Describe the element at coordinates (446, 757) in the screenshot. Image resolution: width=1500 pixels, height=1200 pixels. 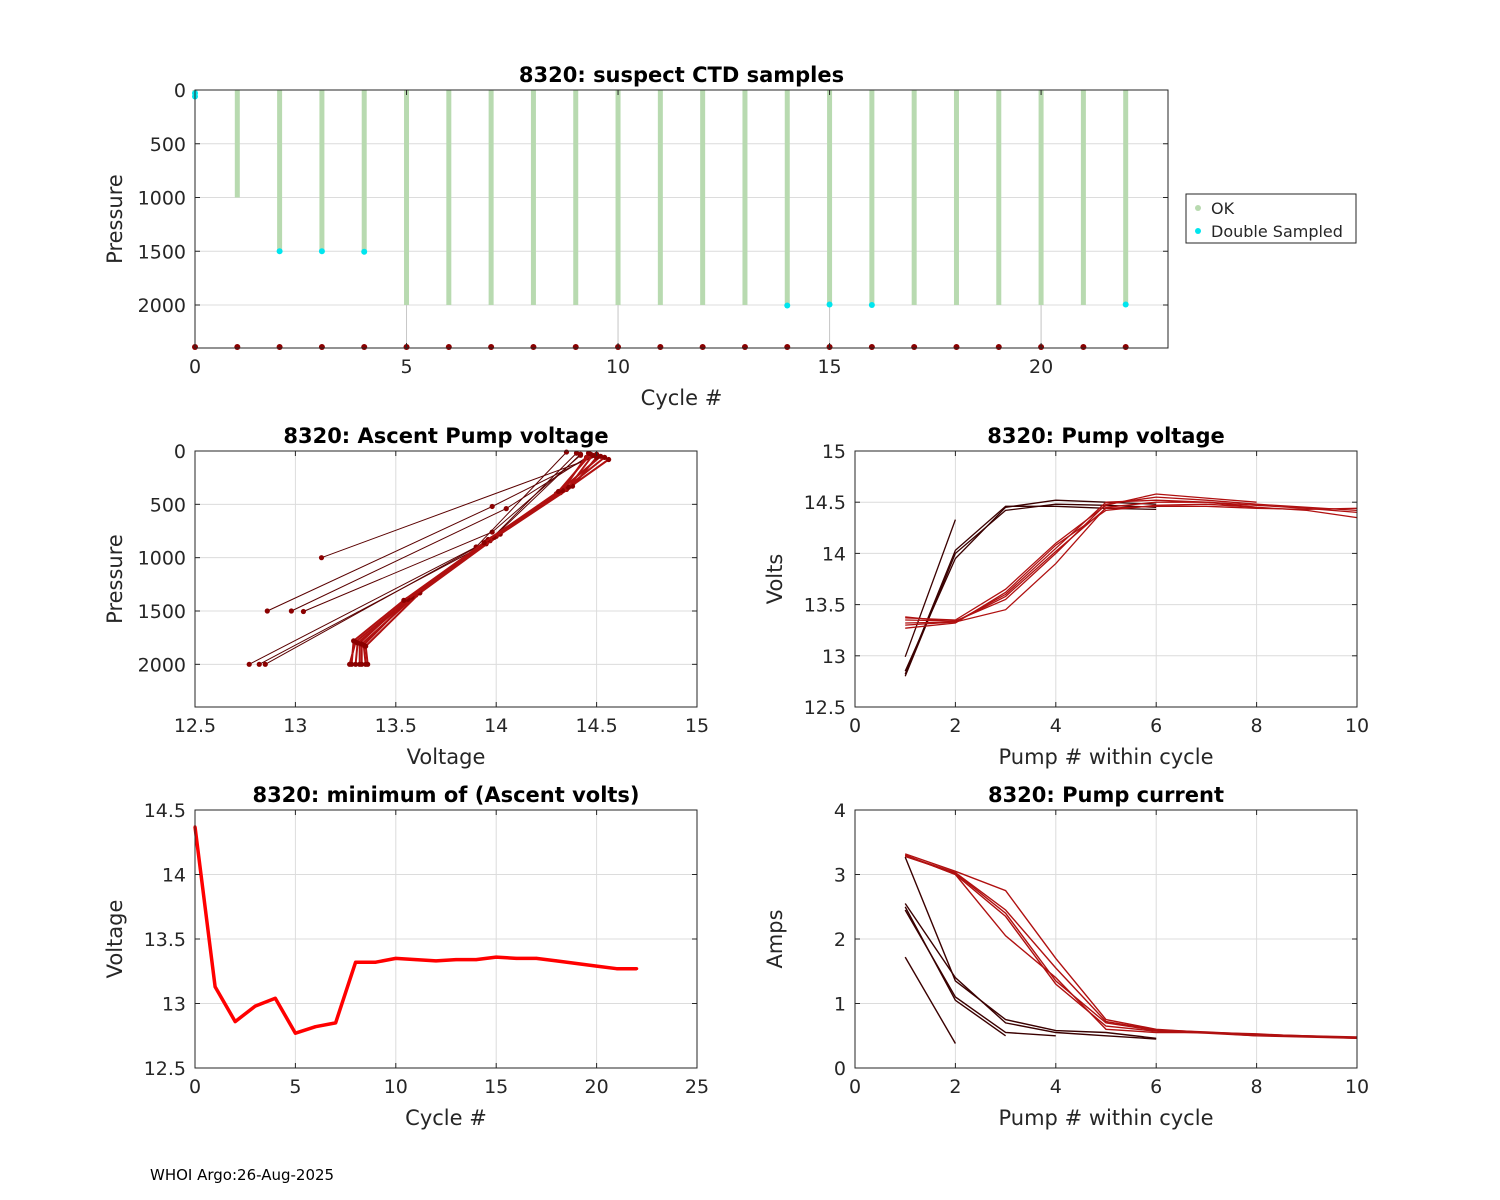
I see `ascent-xlabel: Voltage` at that location.